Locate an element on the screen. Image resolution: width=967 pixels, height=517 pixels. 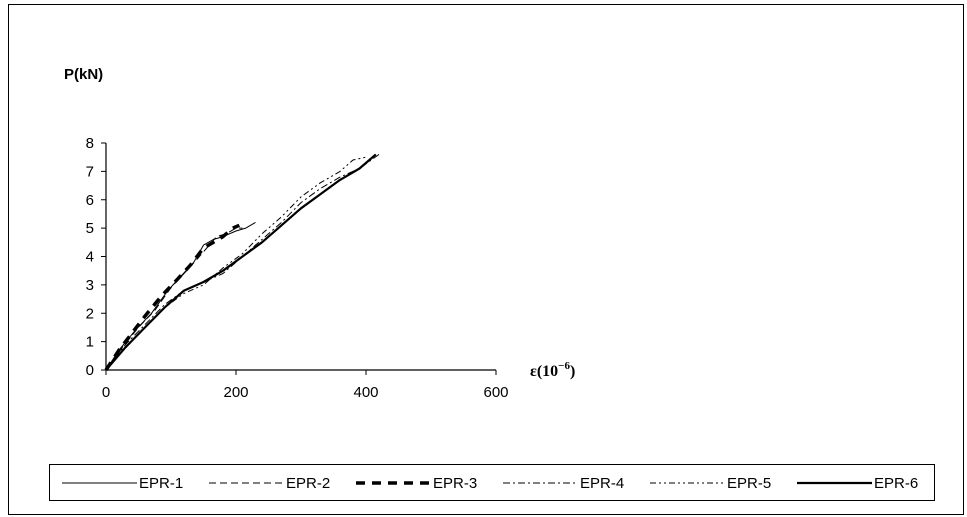
x-axis-label: ε(10−6) is located at coordinates (552, 370).